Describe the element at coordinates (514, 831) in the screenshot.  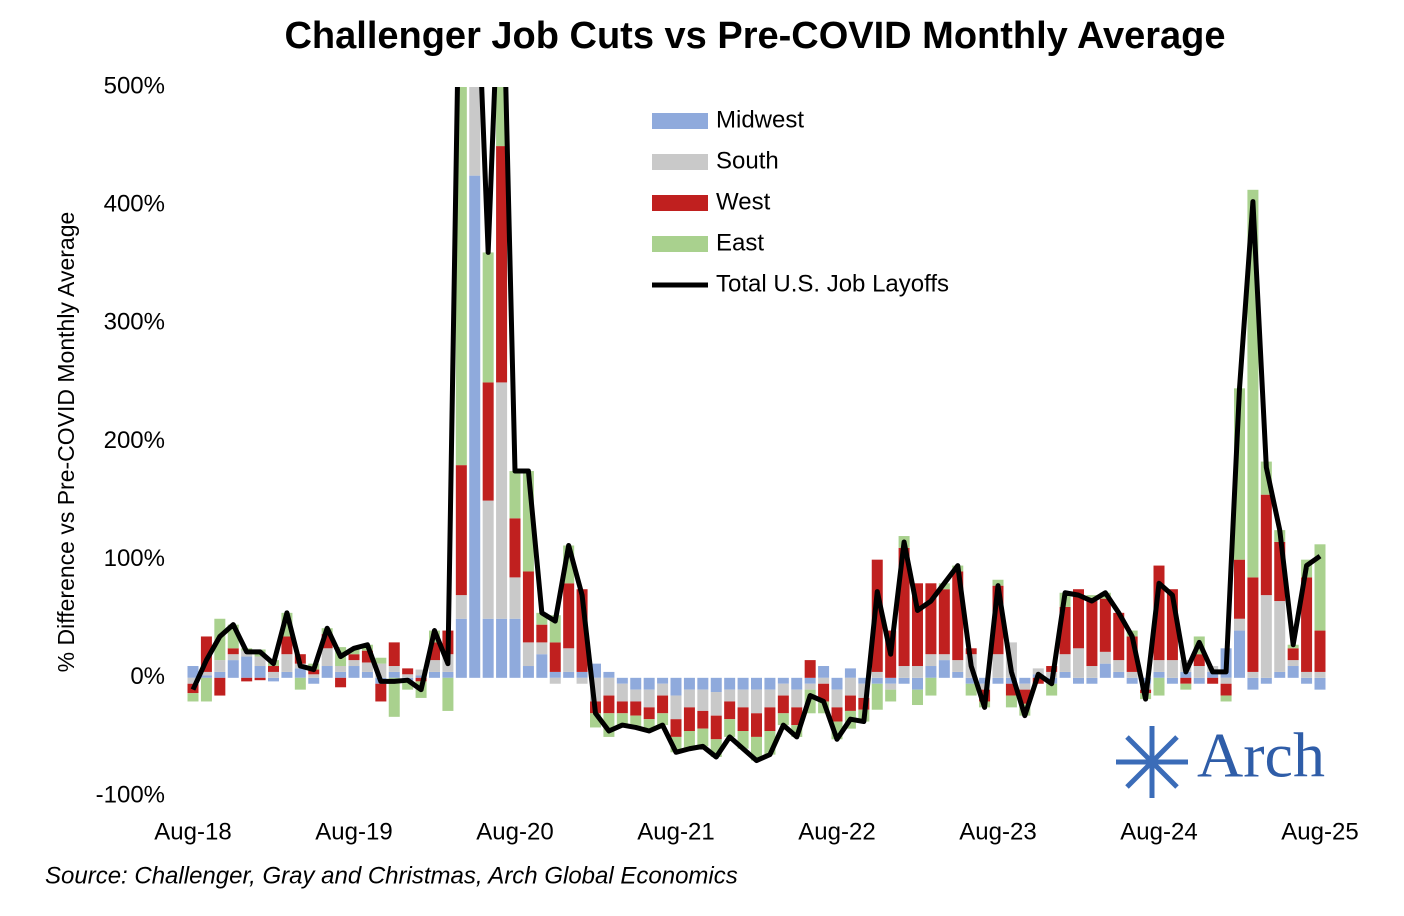
I see `x-tick-label: Aug-20` at that location.